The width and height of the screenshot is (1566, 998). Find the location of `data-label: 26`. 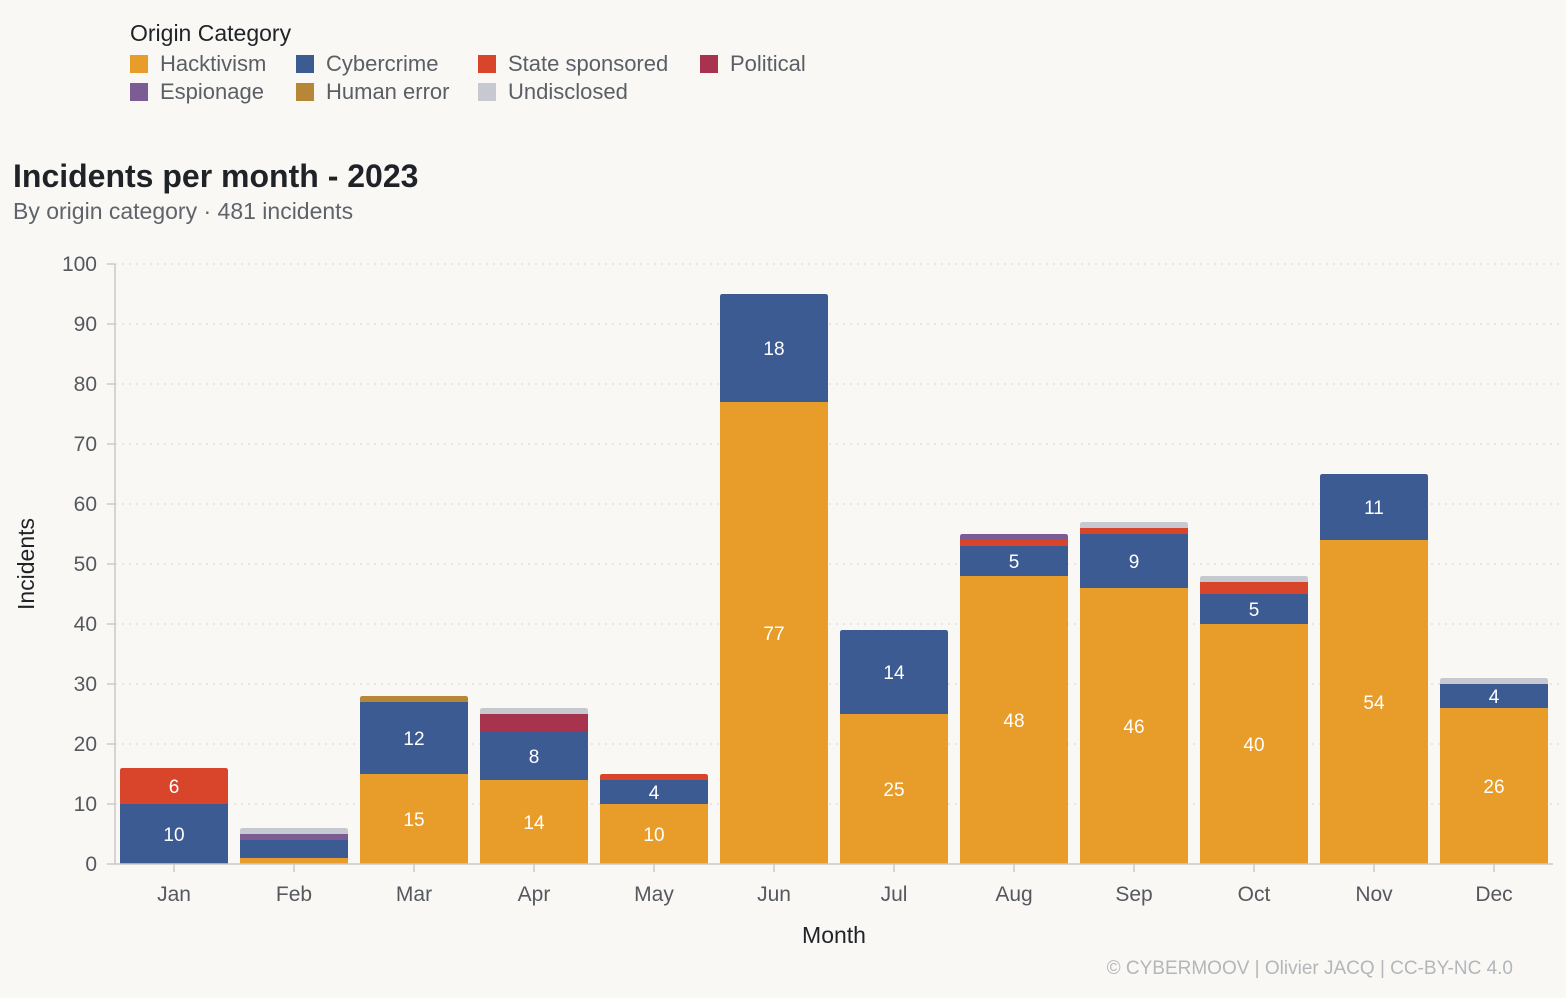

data-label: 26 is located at coordinates (1493, 787).